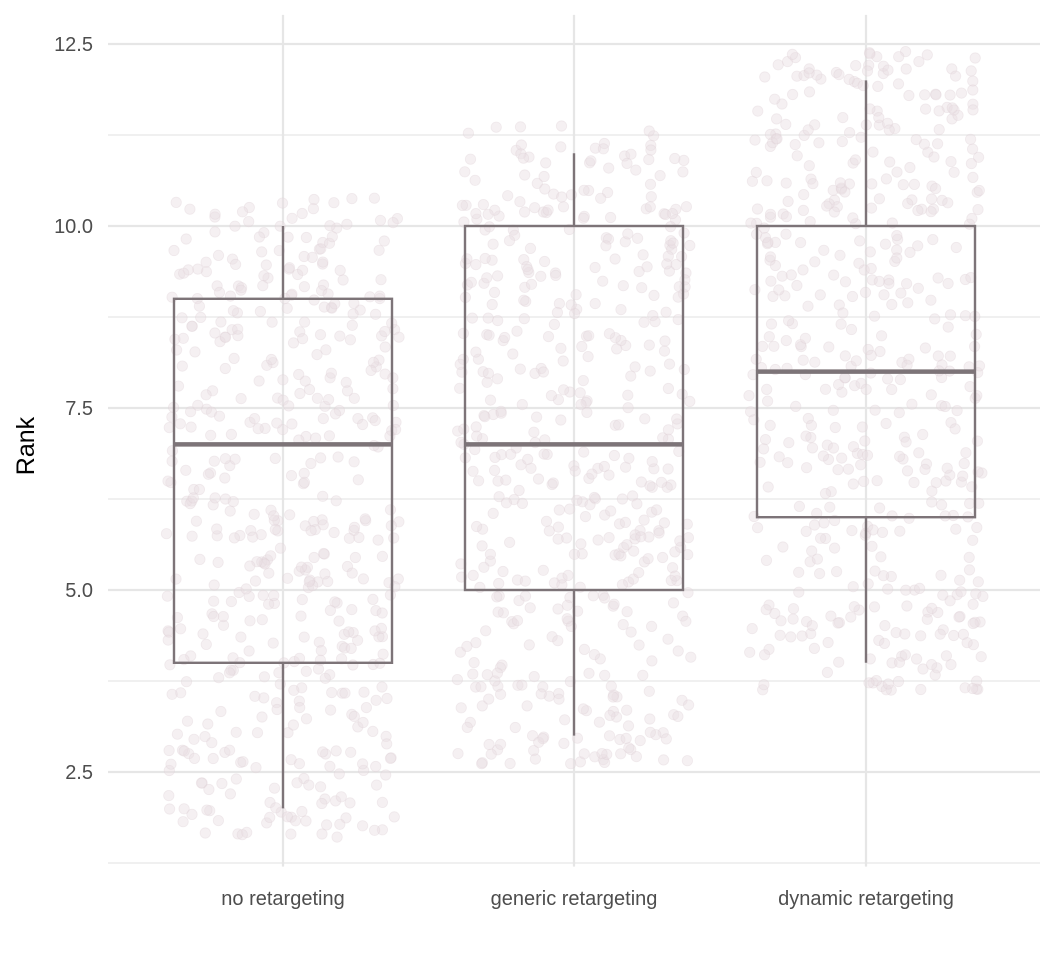 Image resolution: width=1056 pixels, height=960 pixels. I want to click on box-iqr, so click(574, 408).